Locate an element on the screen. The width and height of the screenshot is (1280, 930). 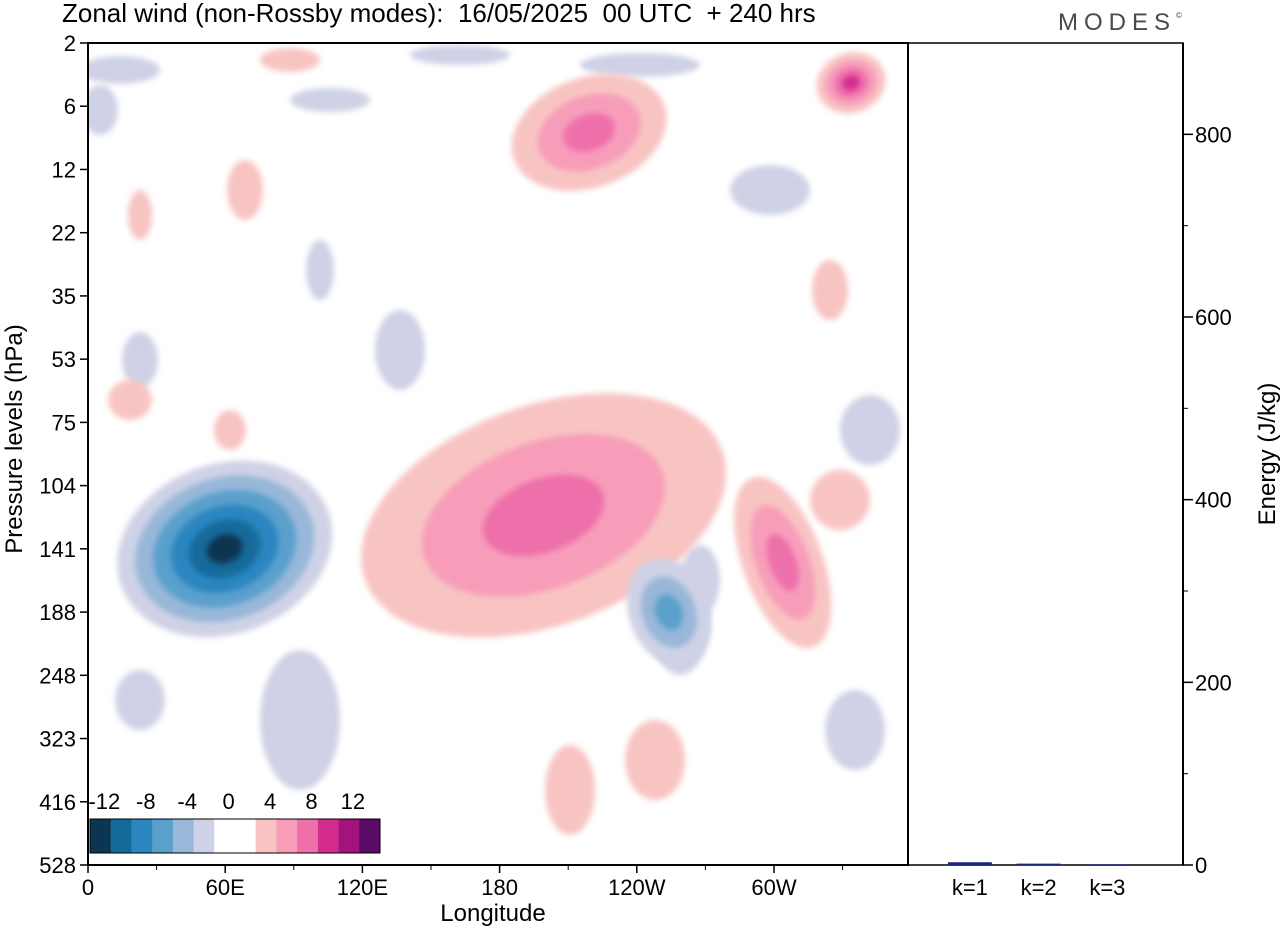
colorbar-label: -4 is located at coordinates (187, 801).